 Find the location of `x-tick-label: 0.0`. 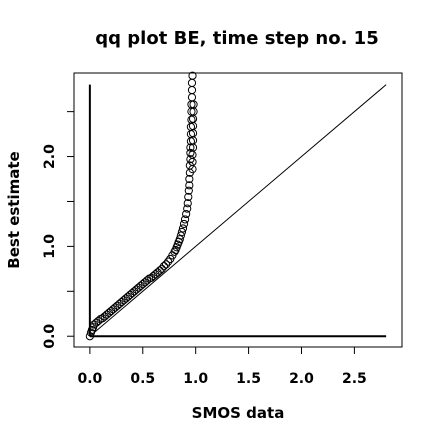

x-tick-label: 0.0 is located at coordinates (89, 379).